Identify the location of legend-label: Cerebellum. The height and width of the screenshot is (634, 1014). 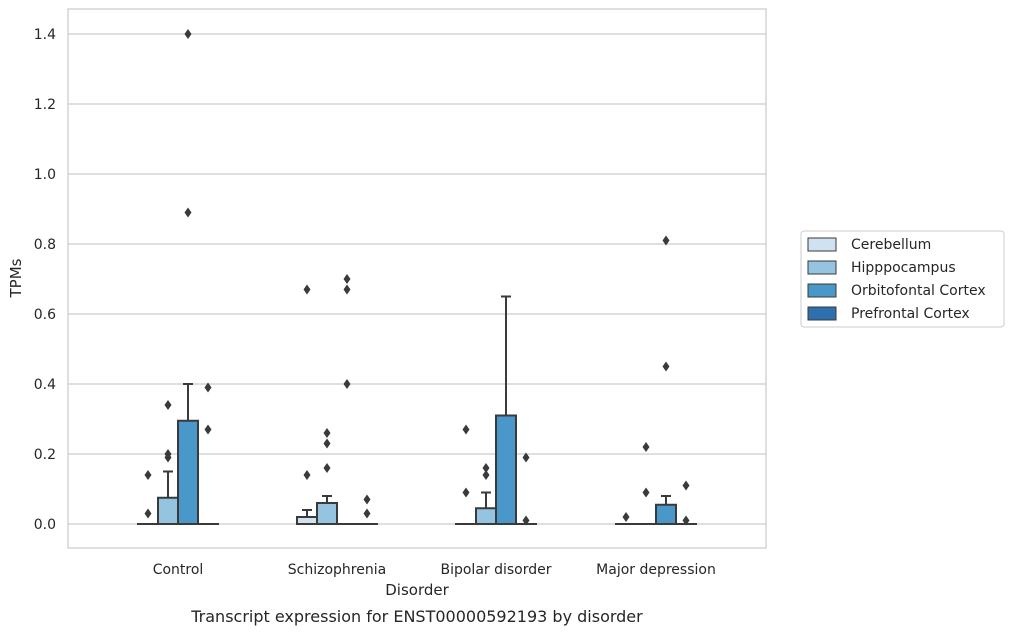
(891, 245).